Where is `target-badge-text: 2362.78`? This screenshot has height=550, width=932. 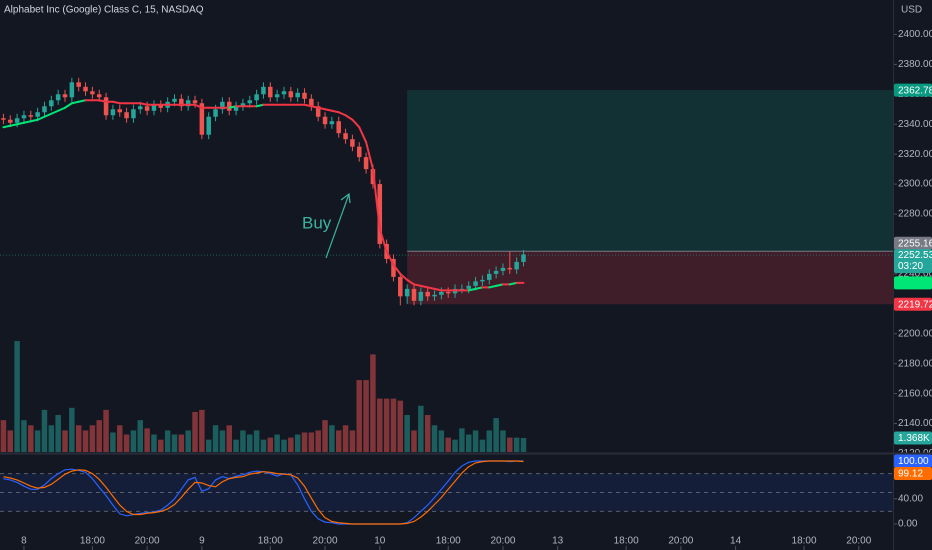
target-badge-text: 2362.78 is located at coordinates (915, 90).